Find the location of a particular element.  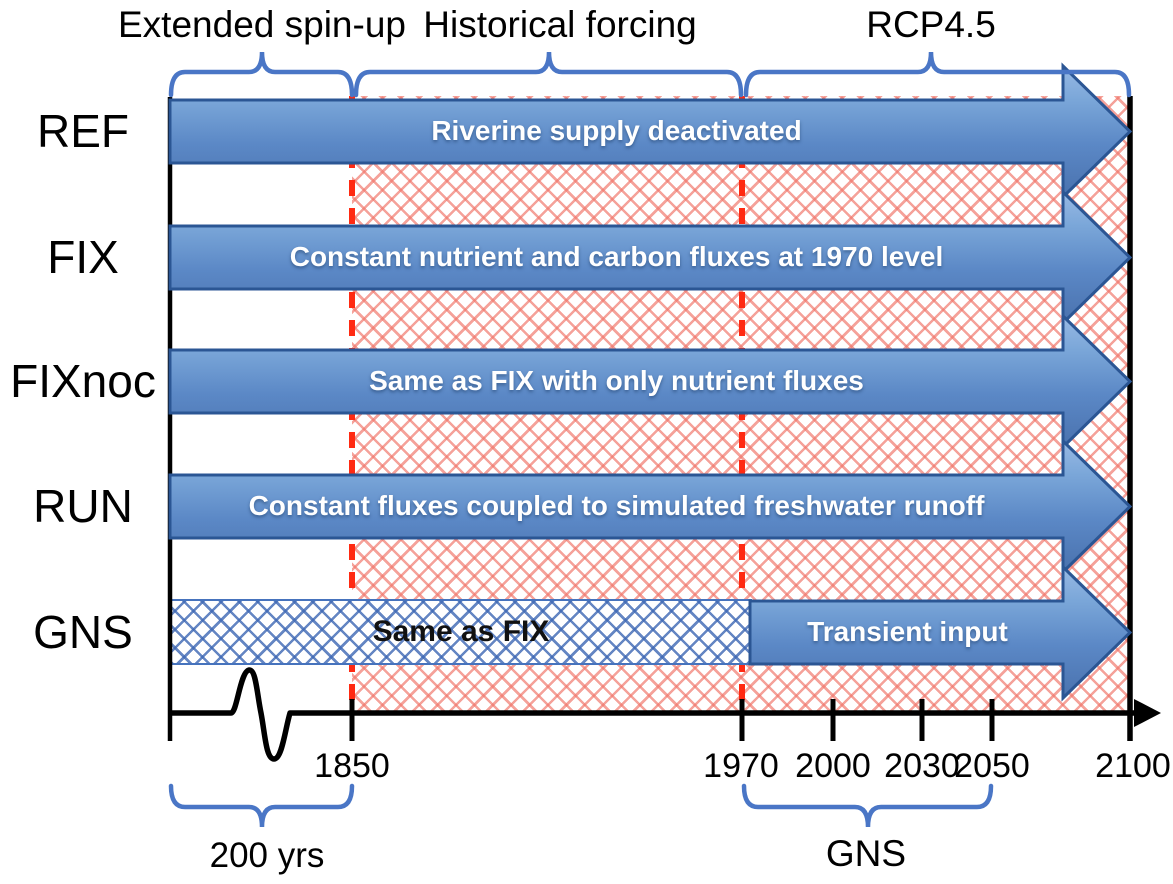

brace-200yrs is located at coordinates (261, 805).